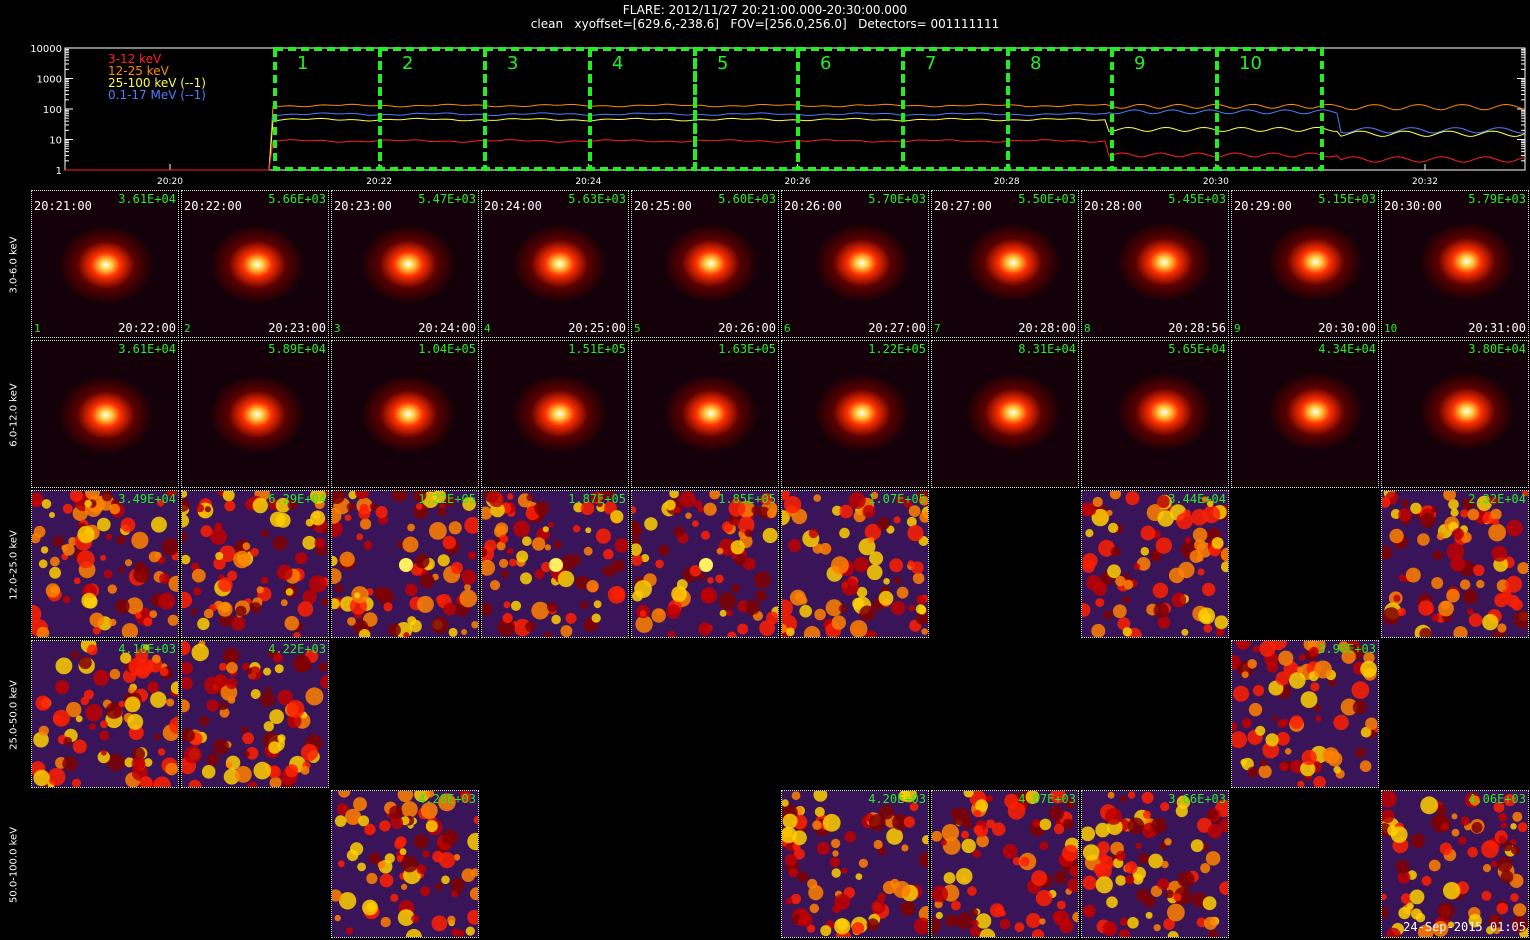 The width and height of the screenshot is (1530, 940). Describe the element at coordinates (663, 206) in the screenshot. I see `start-time-label: 20:25:00` at that location.